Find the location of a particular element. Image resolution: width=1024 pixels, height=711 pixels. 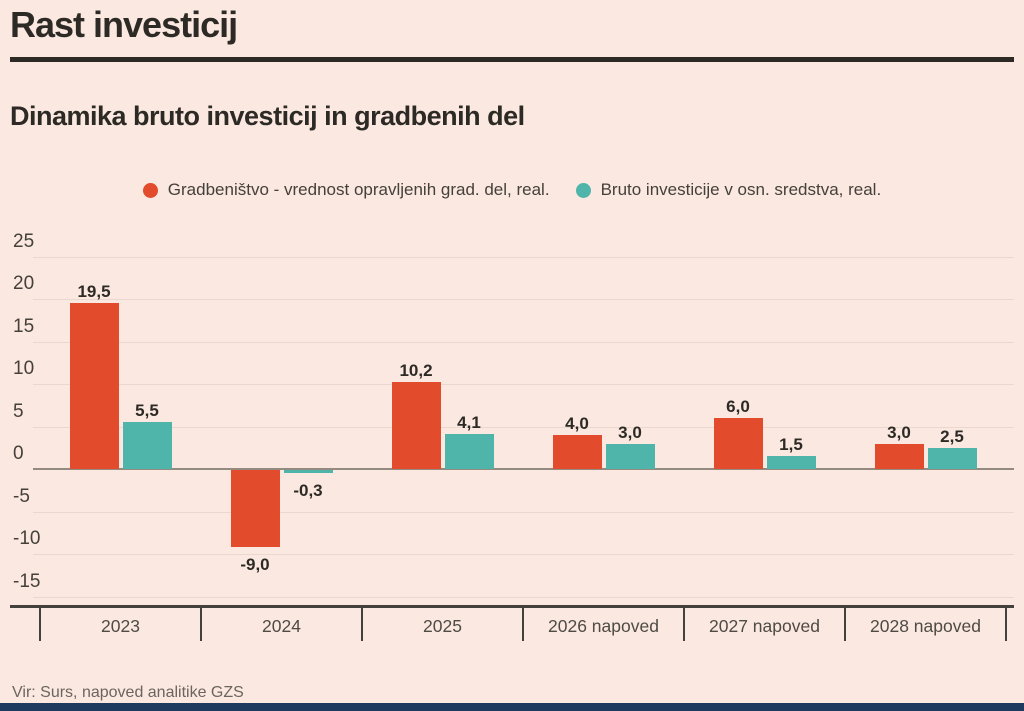

bar-value-label: 5,5 is located at coordinates (147, 411).